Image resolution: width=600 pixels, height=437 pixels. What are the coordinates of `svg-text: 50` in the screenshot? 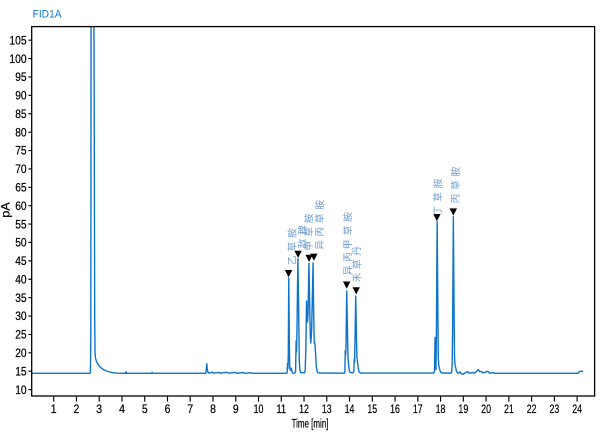 It's located at (21, 243).